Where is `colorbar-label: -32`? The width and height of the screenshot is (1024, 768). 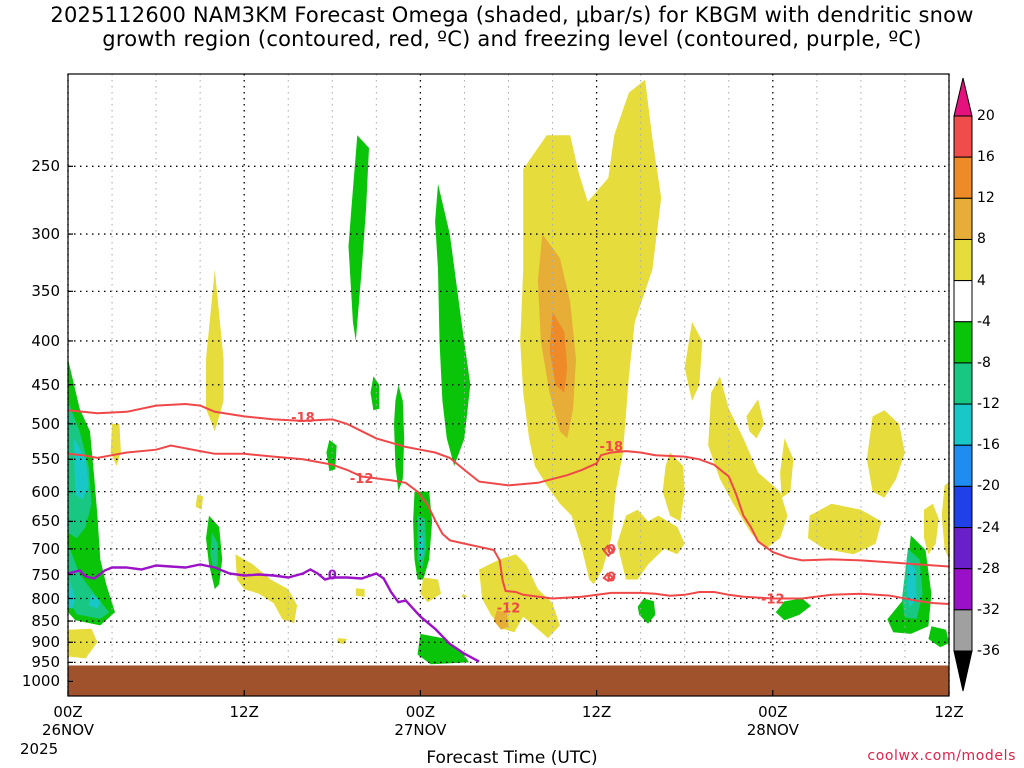 colorbar-label: -32 is located at coordinates (988, 609).